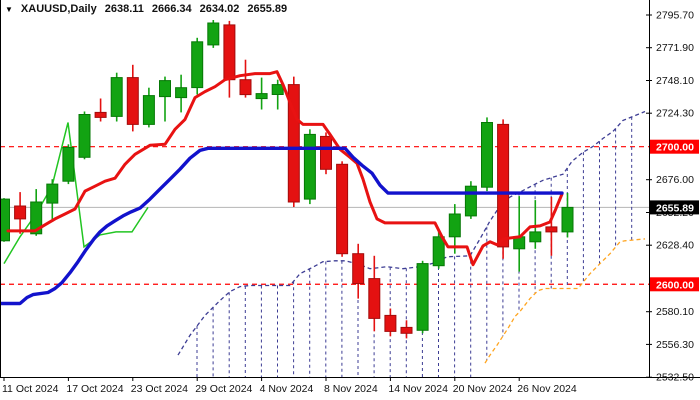 This screenshot has width=700, height=400. What do you see at coordinates (565, 301) in the screenshot?
I see `senkou-span-a-line` at bounding box center [565, 301].